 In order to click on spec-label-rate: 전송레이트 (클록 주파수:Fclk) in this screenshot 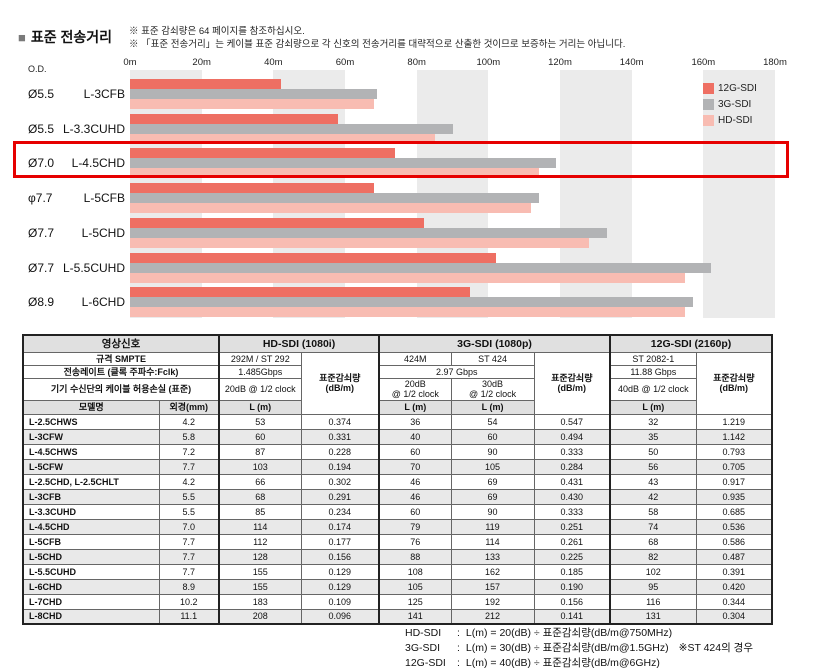, I will do `click(121, 372)`.